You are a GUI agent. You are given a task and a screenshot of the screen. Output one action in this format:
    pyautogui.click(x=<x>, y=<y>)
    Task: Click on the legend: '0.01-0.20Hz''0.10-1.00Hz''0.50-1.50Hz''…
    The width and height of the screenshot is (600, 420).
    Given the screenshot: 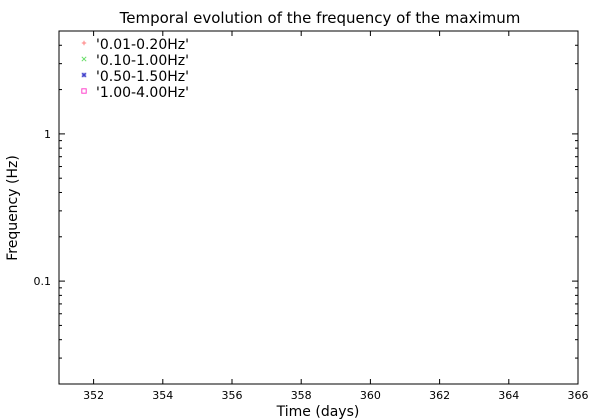 What is the action you would take?
    pyautogui.click(x=135, y=69)
    